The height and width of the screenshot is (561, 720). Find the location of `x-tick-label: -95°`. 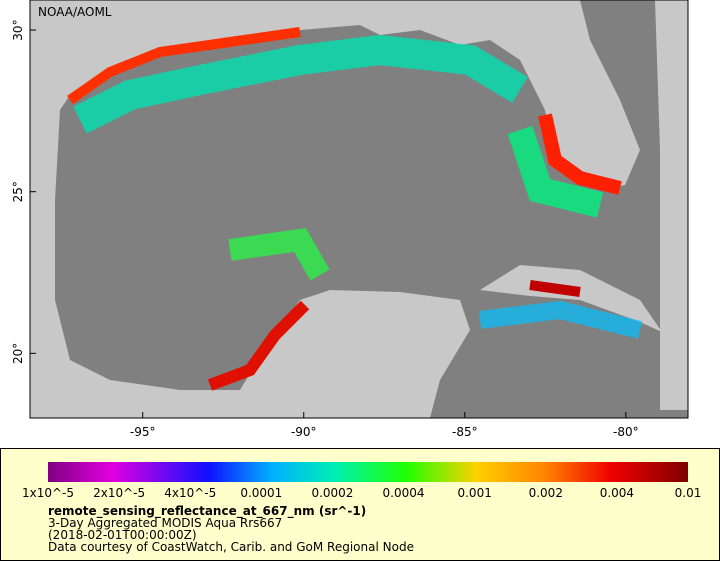

x-tick-label: -95° is located at coordinates (143, 432).